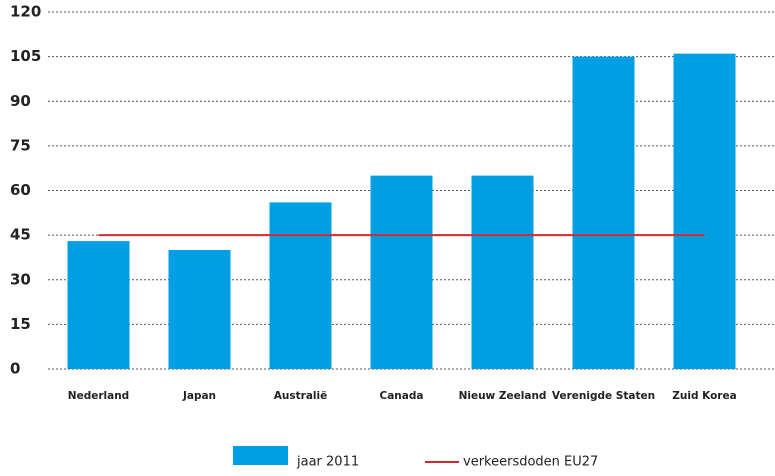  I want to click on legend-swatch, so click(260, 455).